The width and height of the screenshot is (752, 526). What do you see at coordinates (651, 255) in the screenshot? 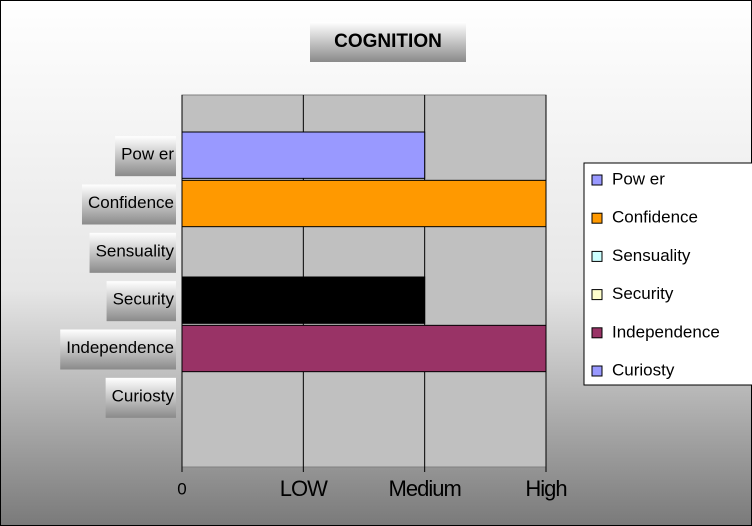
I see `legend-label: Sensuality` at bounding box center [651, 255].